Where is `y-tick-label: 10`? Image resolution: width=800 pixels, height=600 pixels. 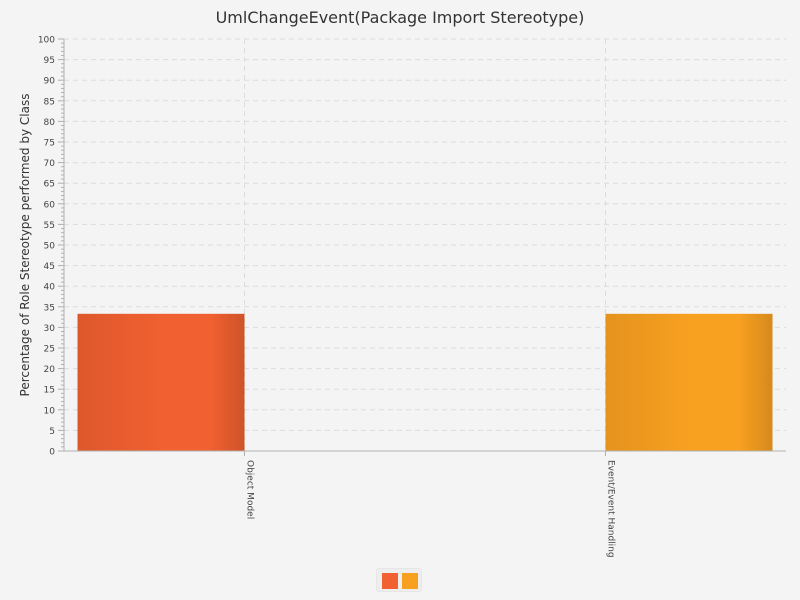 y-tick-label: 10 is located at coordinates (50, 411).